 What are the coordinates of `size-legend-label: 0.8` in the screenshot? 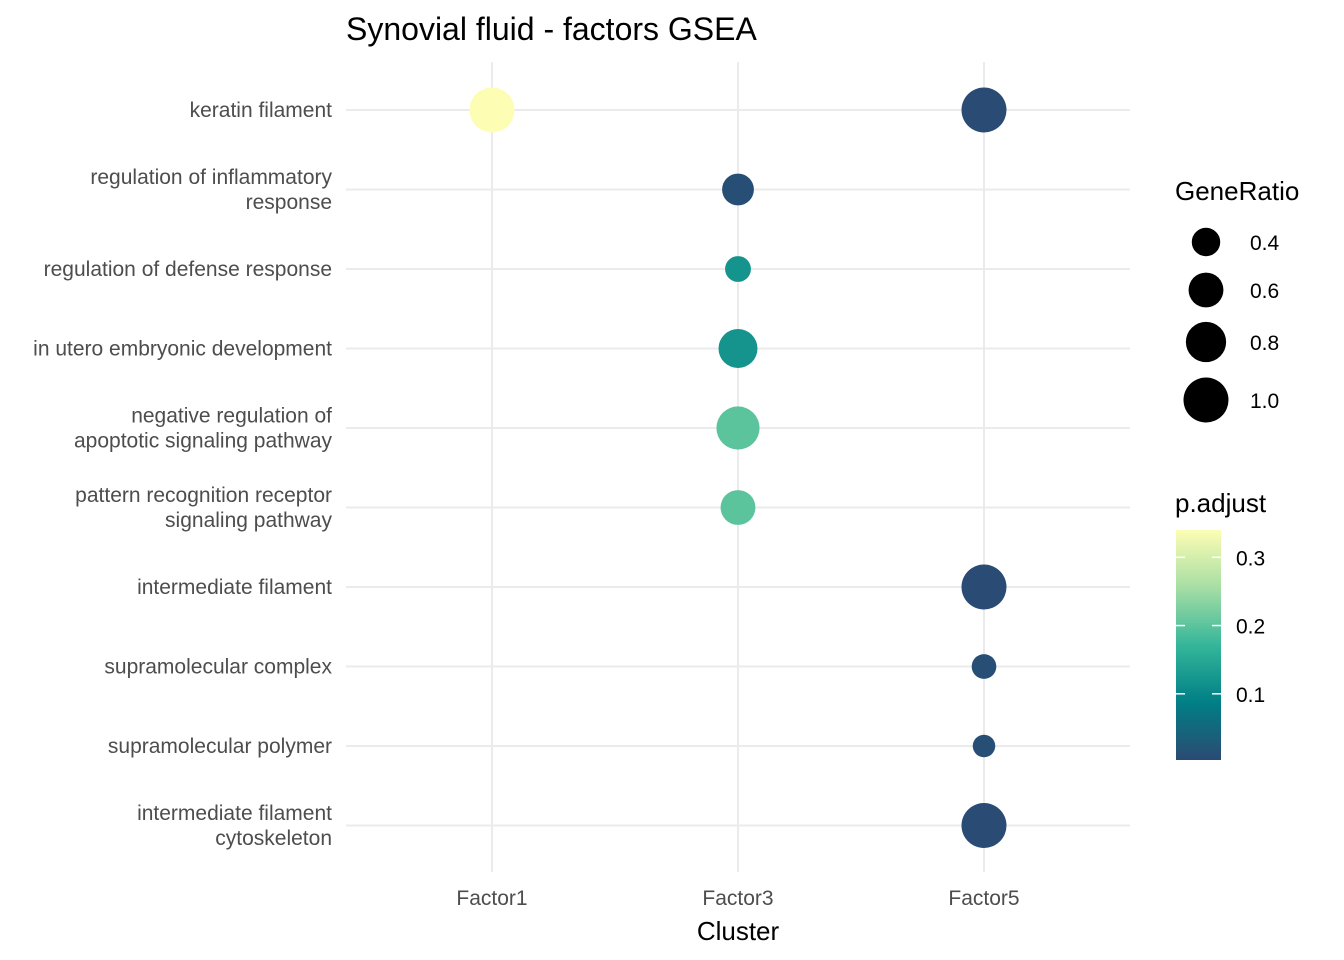 It's located at (1264, 343).